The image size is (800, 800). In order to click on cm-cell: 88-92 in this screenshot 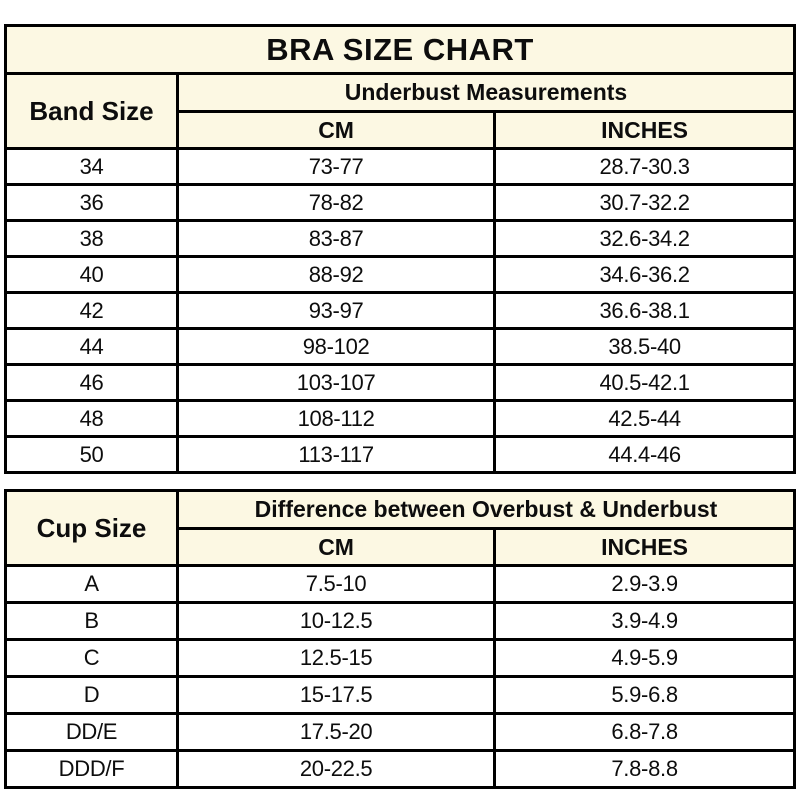, I will do `click(336, 274)`.